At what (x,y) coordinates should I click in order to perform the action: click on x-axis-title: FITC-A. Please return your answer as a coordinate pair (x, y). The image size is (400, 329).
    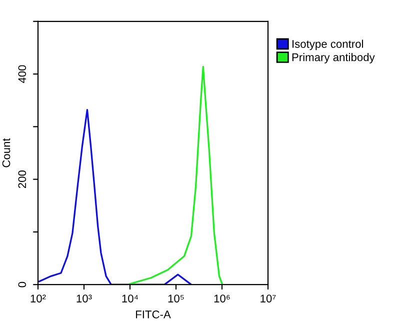
    Looking at the image, I should click on (153, 314).